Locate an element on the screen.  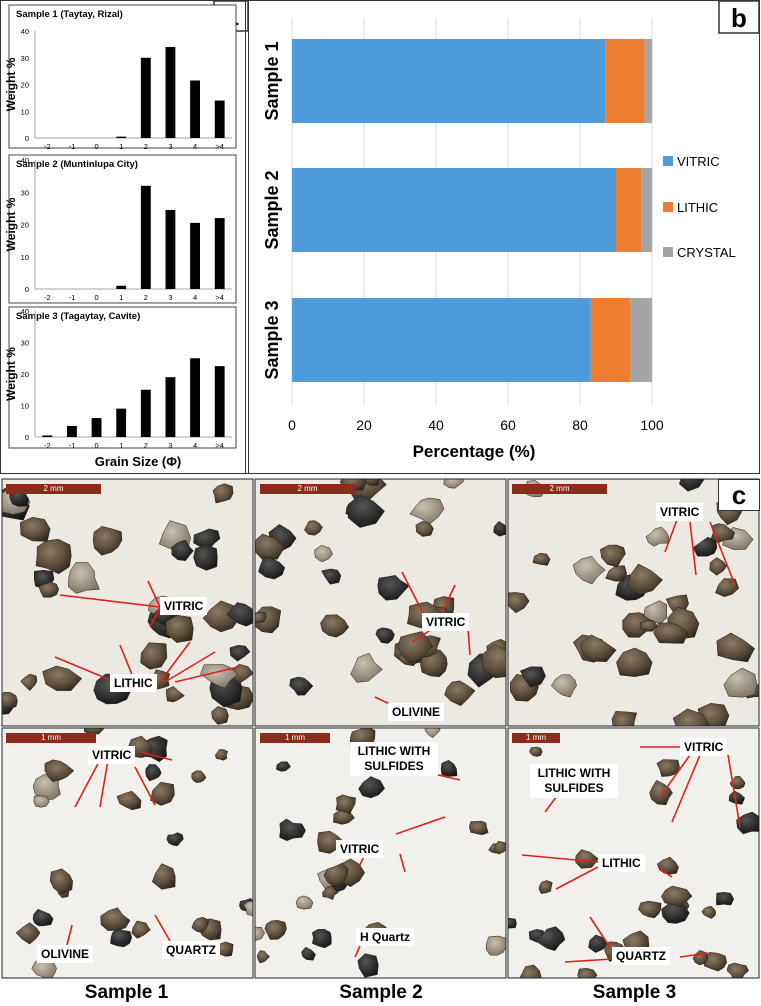
caption-sample-1: Sample 1 is located at coordinates (126, 992).